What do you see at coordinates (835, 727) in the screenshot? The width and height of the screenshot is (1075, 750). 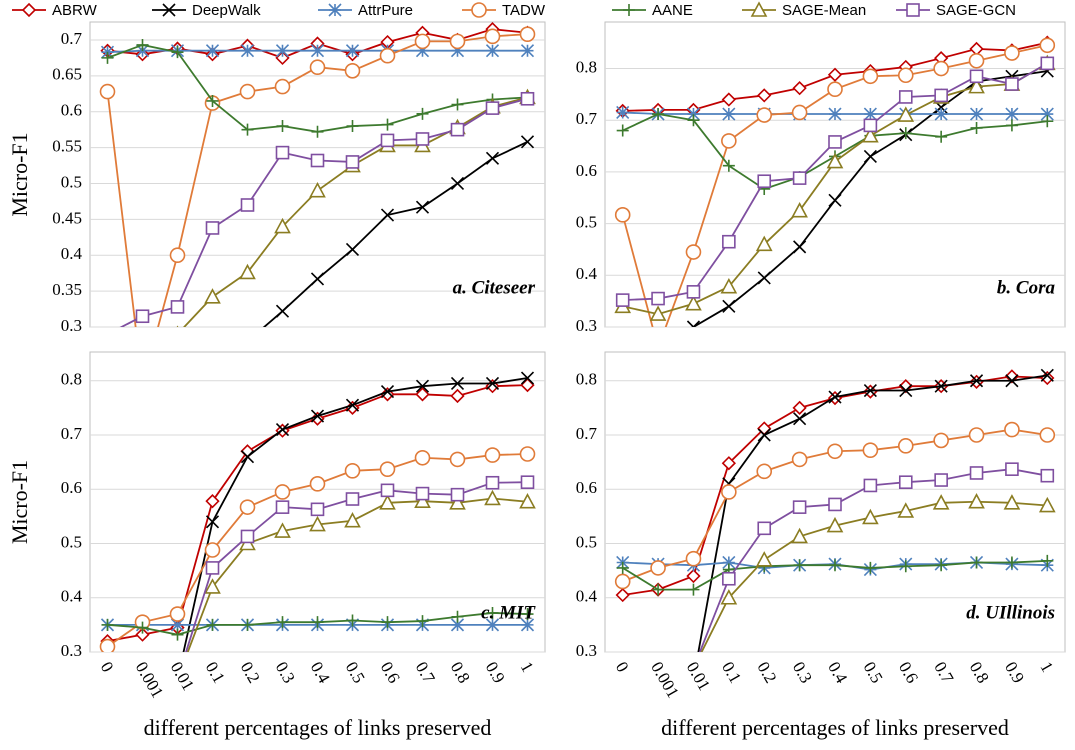 I see `x-axis-label: different percentages of links preserved` at bounding box center [835, 727].